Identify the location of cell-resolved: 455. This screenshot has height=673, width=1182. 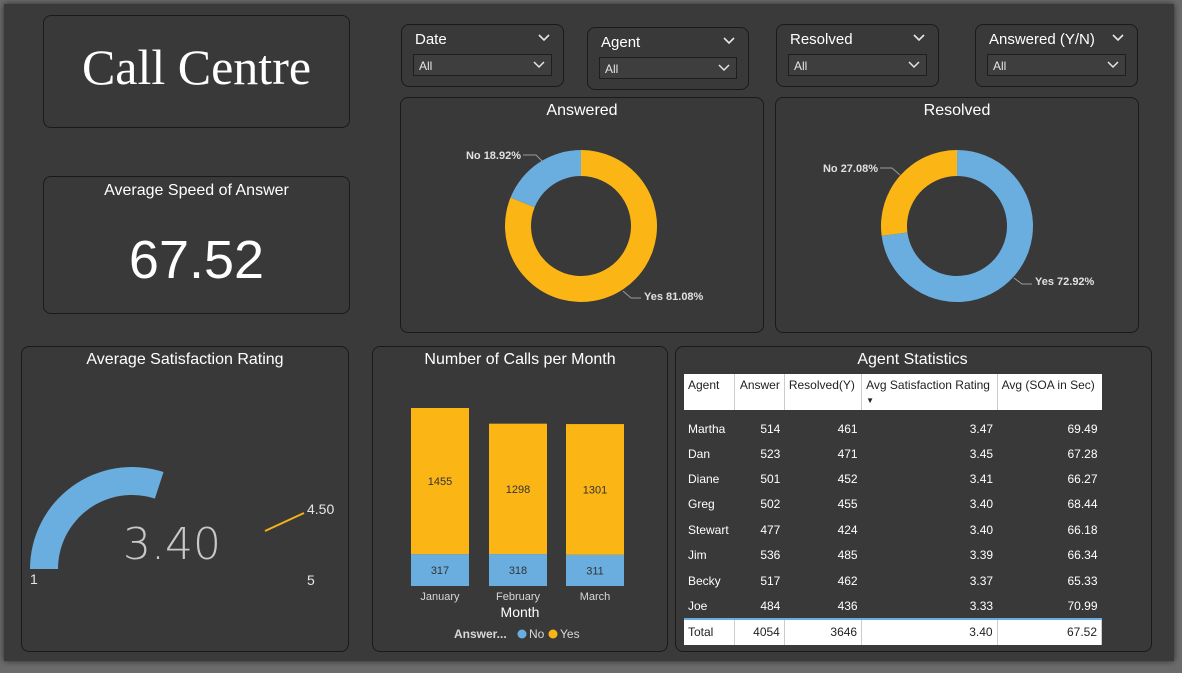
(847, 504).